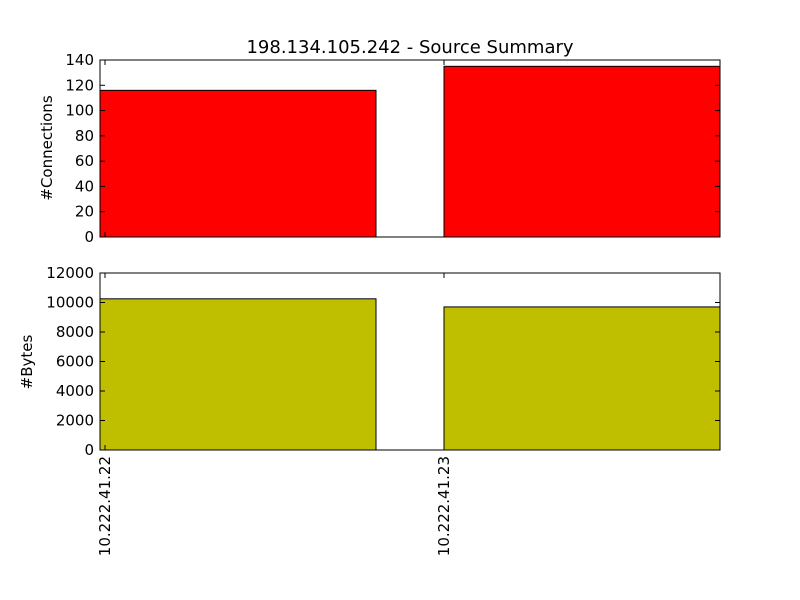 This screenshot has height=600, width=800. What do you see at coordinates (84, 161) in the screenshot?
I see `connections-ytick-label: 60` at bounding box center [84, 161].